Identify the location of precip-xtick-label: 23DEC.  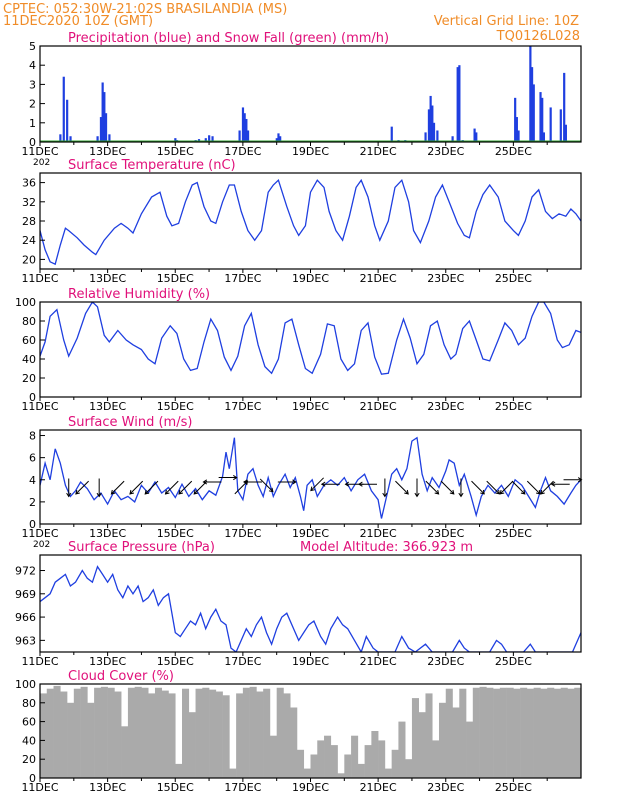
(445, 151).